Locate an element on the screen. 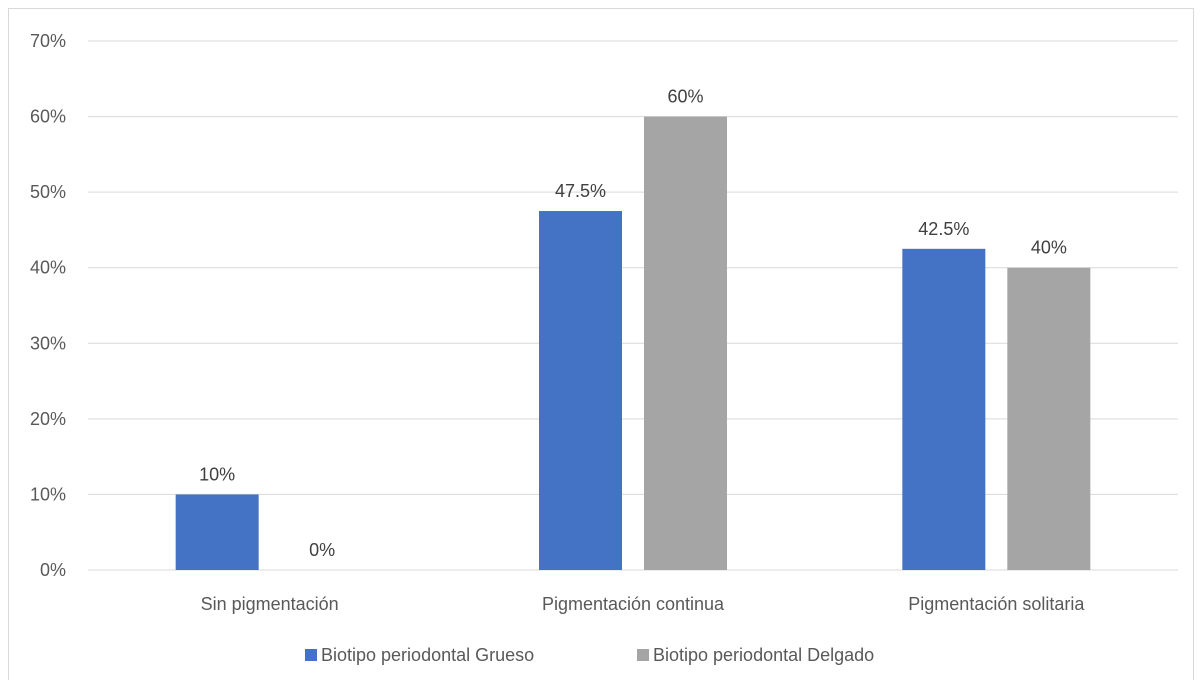 The width and height of the screenshot is (1204, 682). y-tick-label: 60% is located at coordinates (48, 117).